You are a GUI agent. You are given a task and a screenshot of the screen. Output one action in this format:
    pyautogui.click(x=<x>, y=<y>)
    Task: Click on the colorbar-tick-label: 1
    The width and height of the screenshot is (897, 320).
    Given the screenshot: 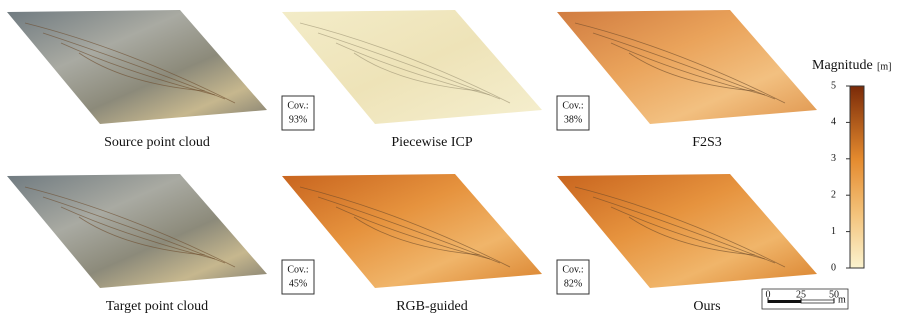 What is the action you would take?
    pyautogui.click(x=833, y=231)
    